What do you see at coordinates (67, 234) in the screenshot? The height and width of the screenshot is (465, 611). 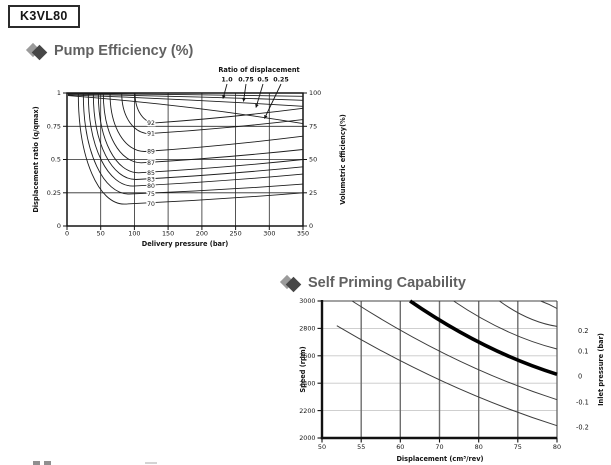 I see `x-tick: 0` at bounding box center [67, 234].